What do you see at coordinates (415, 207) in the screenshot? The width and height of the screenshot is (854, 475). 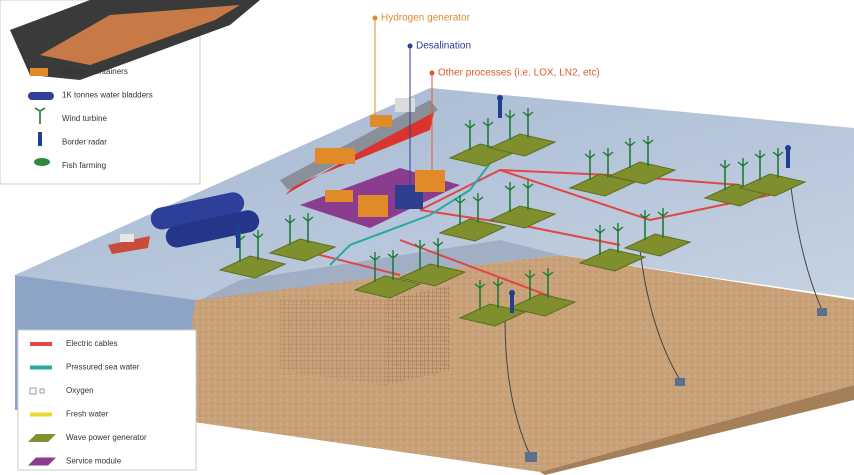 I see `sea-water-pipe` at bounding box center [415, 207].